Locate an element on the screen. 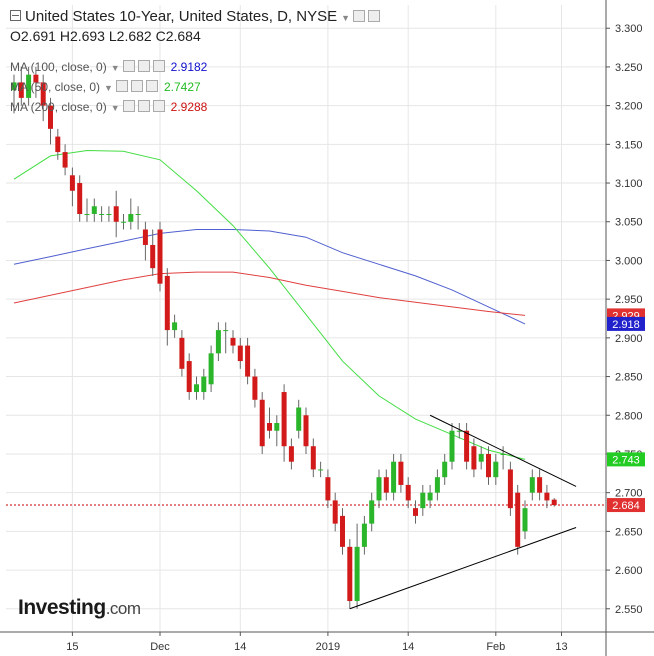 This screenshot has height=656, width=654. x-tick-label: 15 is located at coordinates (72, 647).